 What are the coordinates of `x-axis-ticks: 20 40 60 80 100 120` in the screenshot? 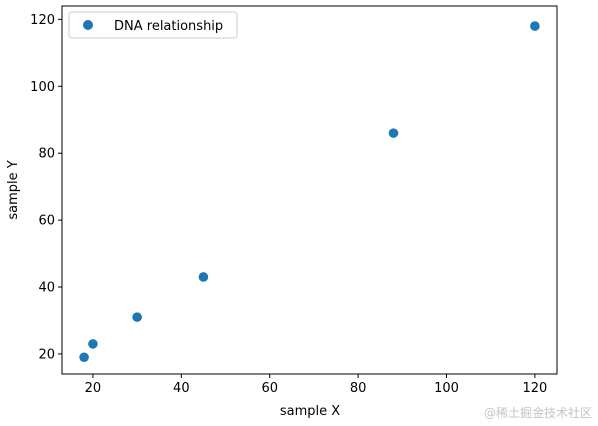 It's located at (316, 385).